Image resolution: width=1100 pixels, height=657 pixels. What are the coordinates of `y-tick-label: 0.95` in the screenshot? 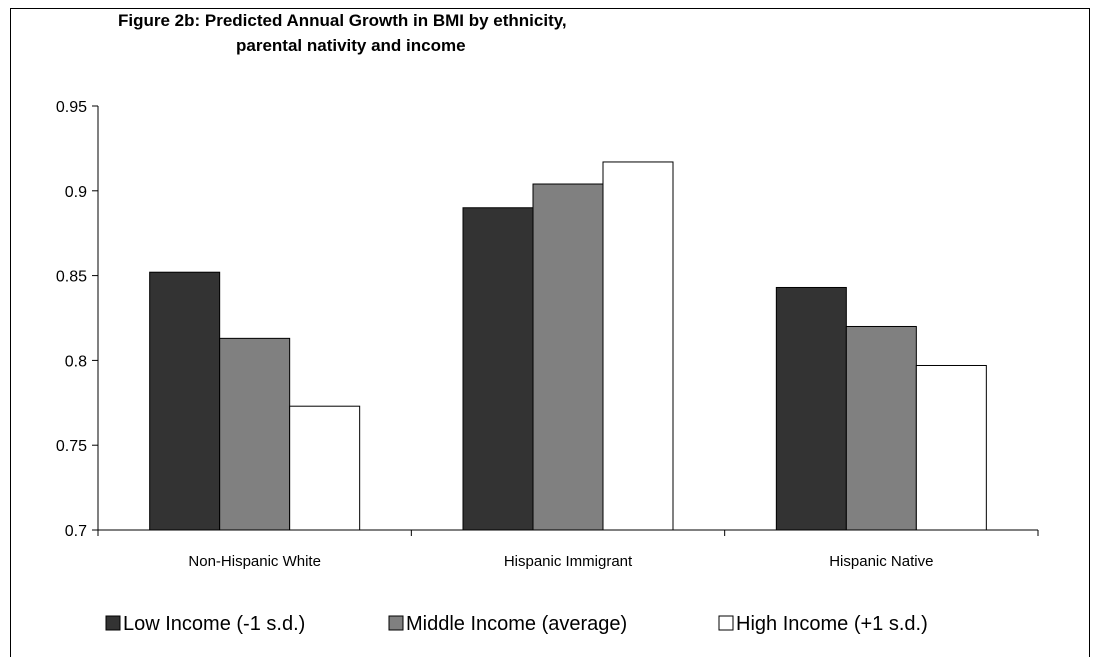 It's located at (71, 107).